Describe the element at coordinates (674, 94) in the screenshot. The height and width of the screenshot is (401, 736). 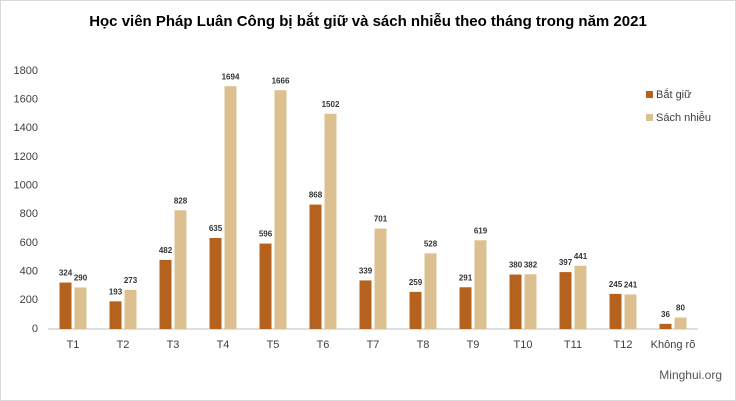
I see `legend-label: Bắt giữ` at that location.